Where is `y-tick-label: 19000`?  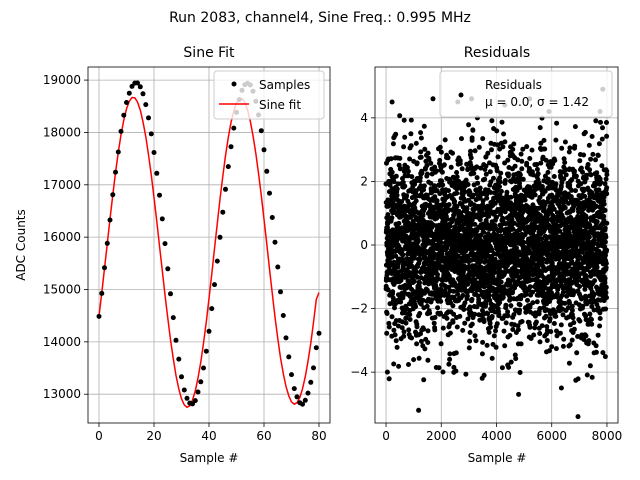
y-tick-label: 19000 is located at coordinates (62, 80).